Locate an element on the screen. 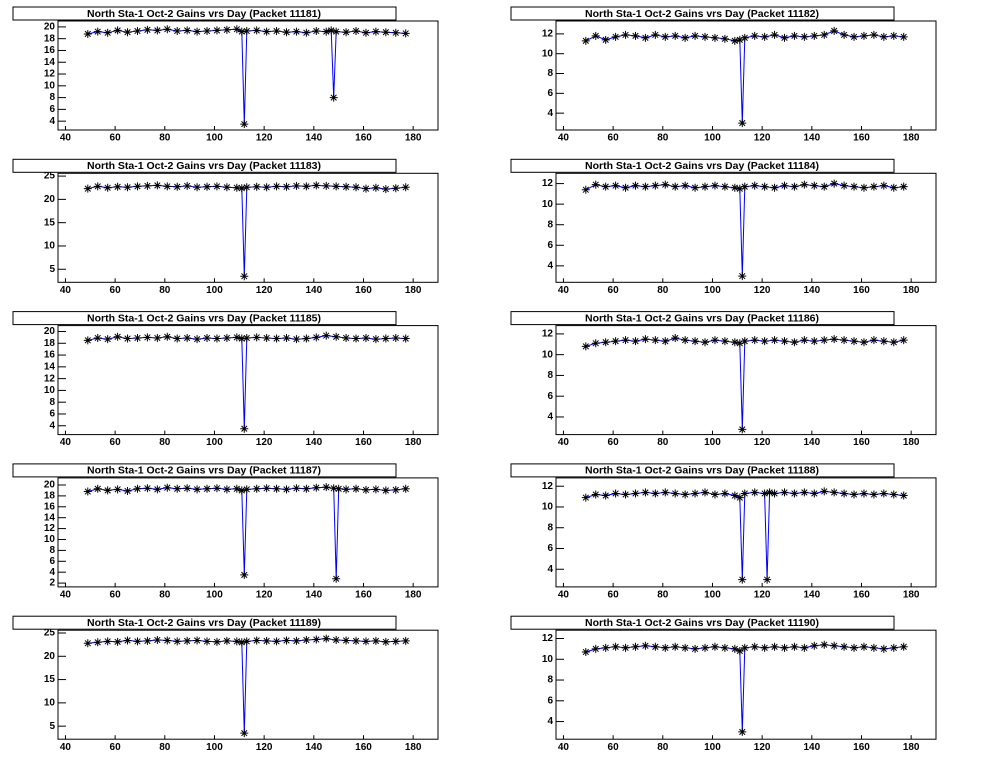  y-tick-label: 5 is located at coordinates (52, 726).